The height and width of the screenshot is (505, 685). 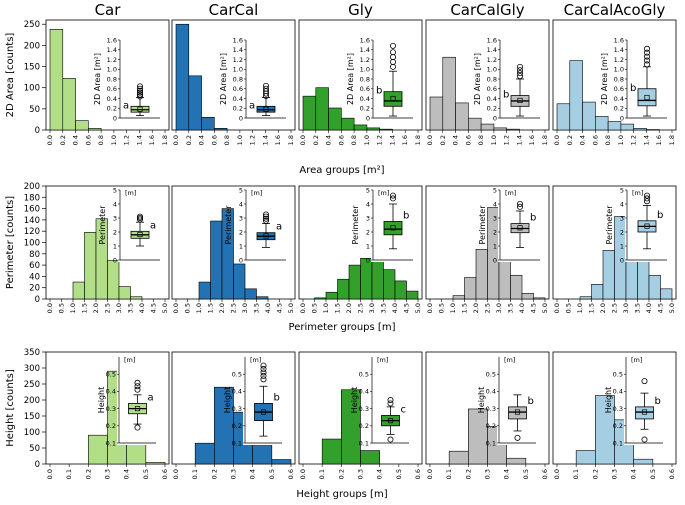 What do you see at coordinates (32, 232) in the screenshot?
I see `ytick-label: 120` at bounding box center [32, 232].